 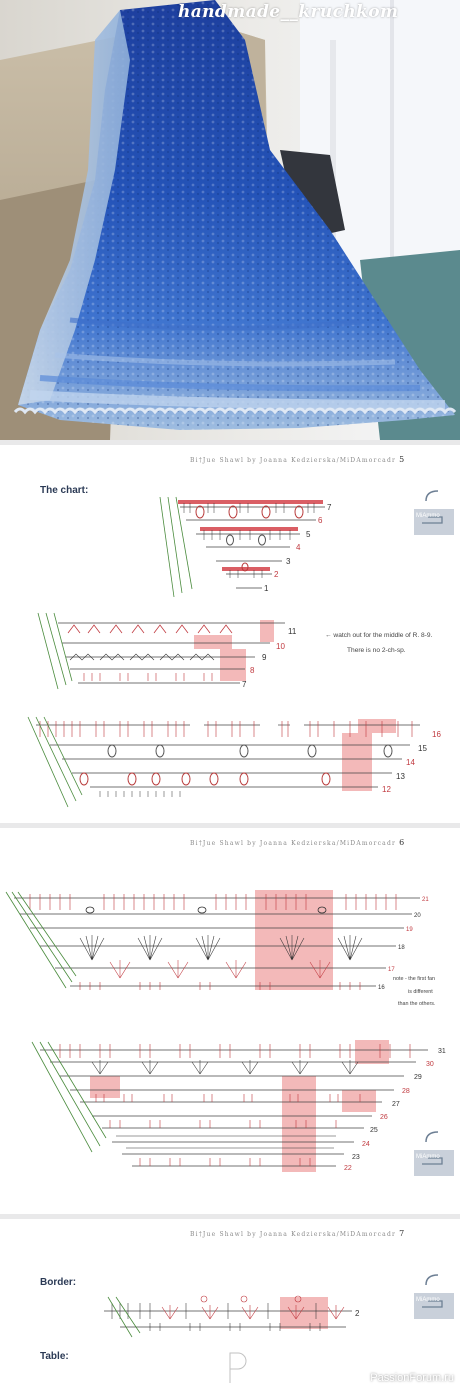 I want to click on row-number: 25, so click(x=374, y=1130).